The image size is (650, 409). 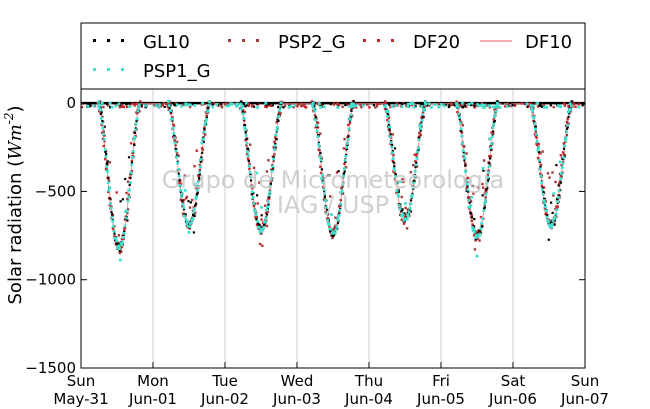 What do you see at coordinates (312, 42) in the screenshot?
I see `legend-label-psp2-g: PSP2_G` at bounding box center [312, 42].